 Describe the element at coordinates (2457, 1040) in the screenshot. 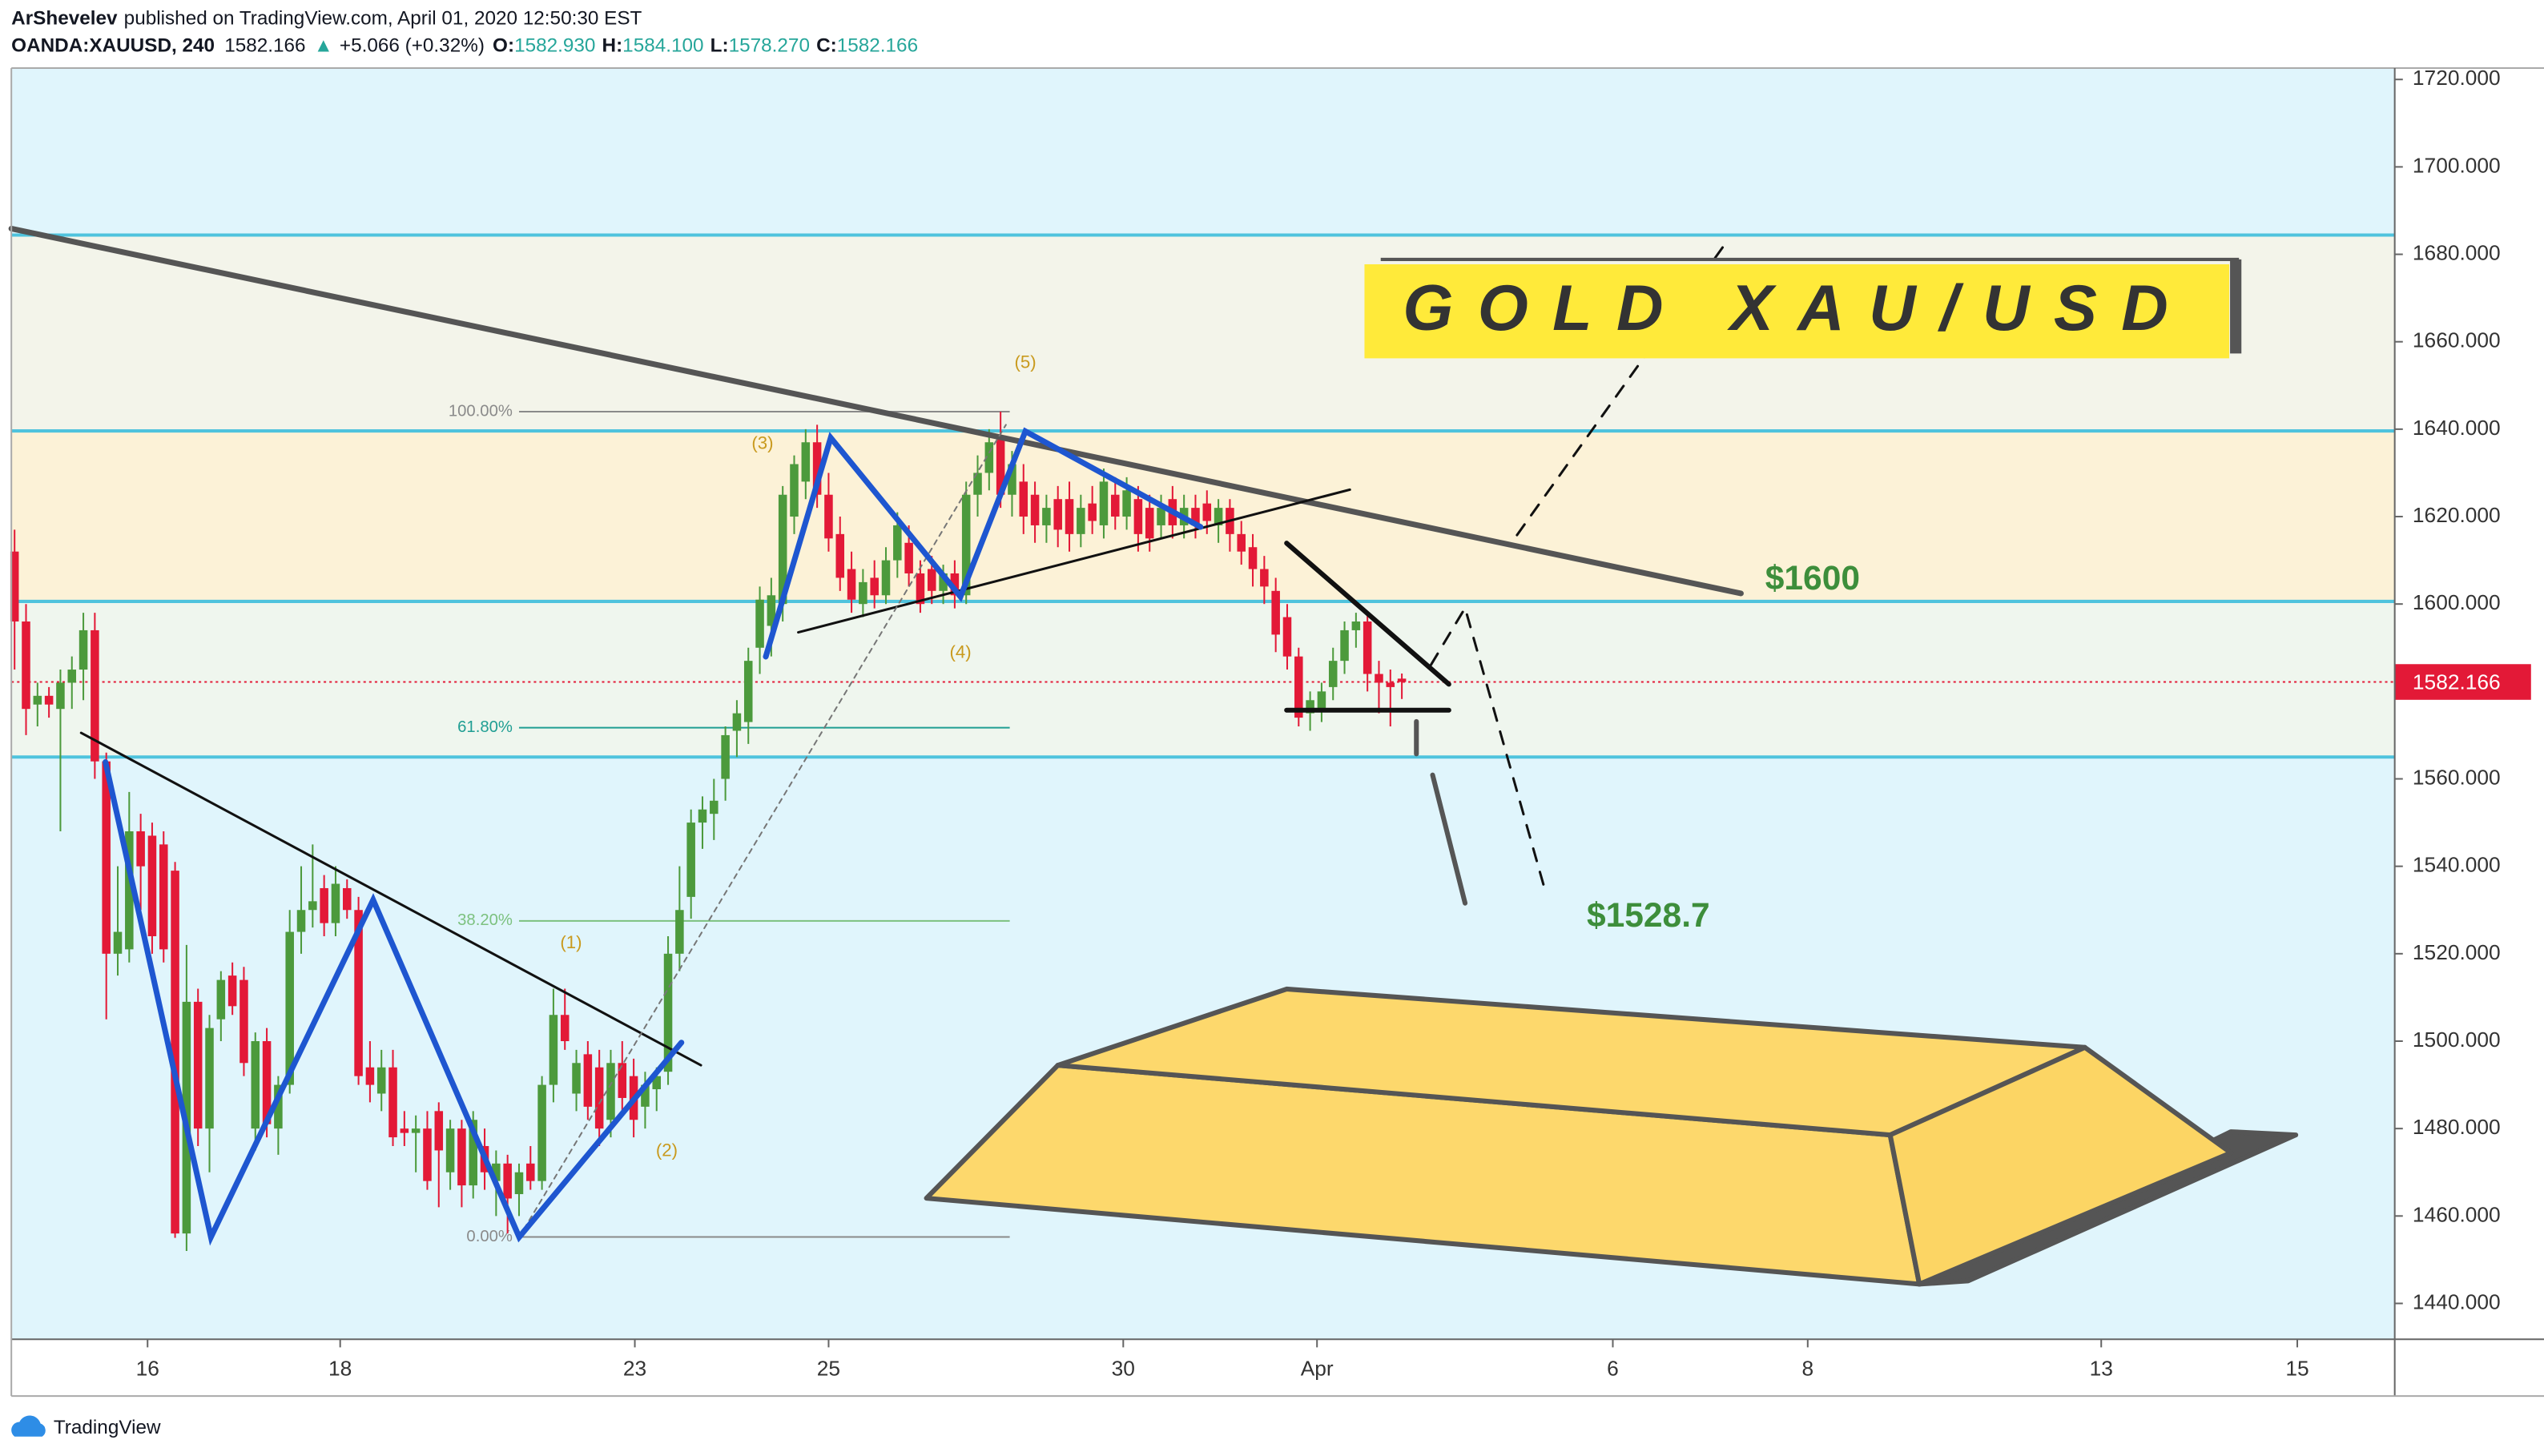

I see `y-tick-label: 1500.000` at that location.